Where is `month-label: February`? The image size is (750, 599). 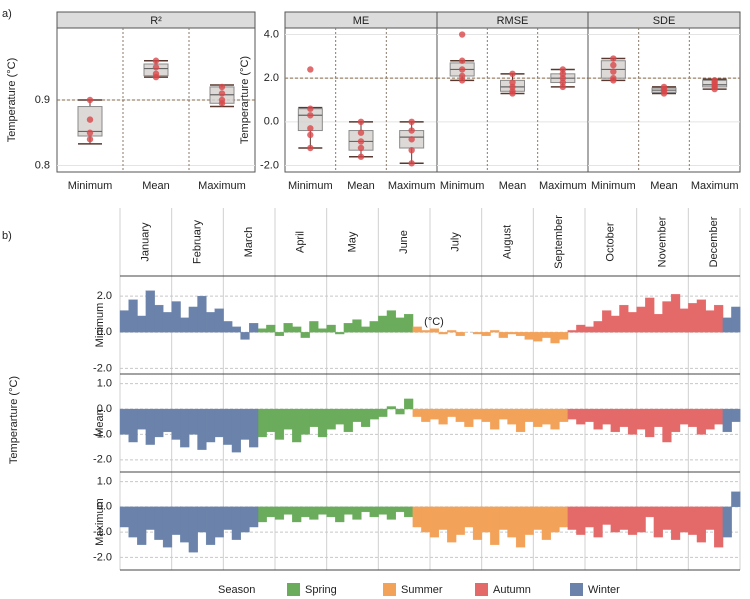
month-label: February is located at coordinates (197, 241).